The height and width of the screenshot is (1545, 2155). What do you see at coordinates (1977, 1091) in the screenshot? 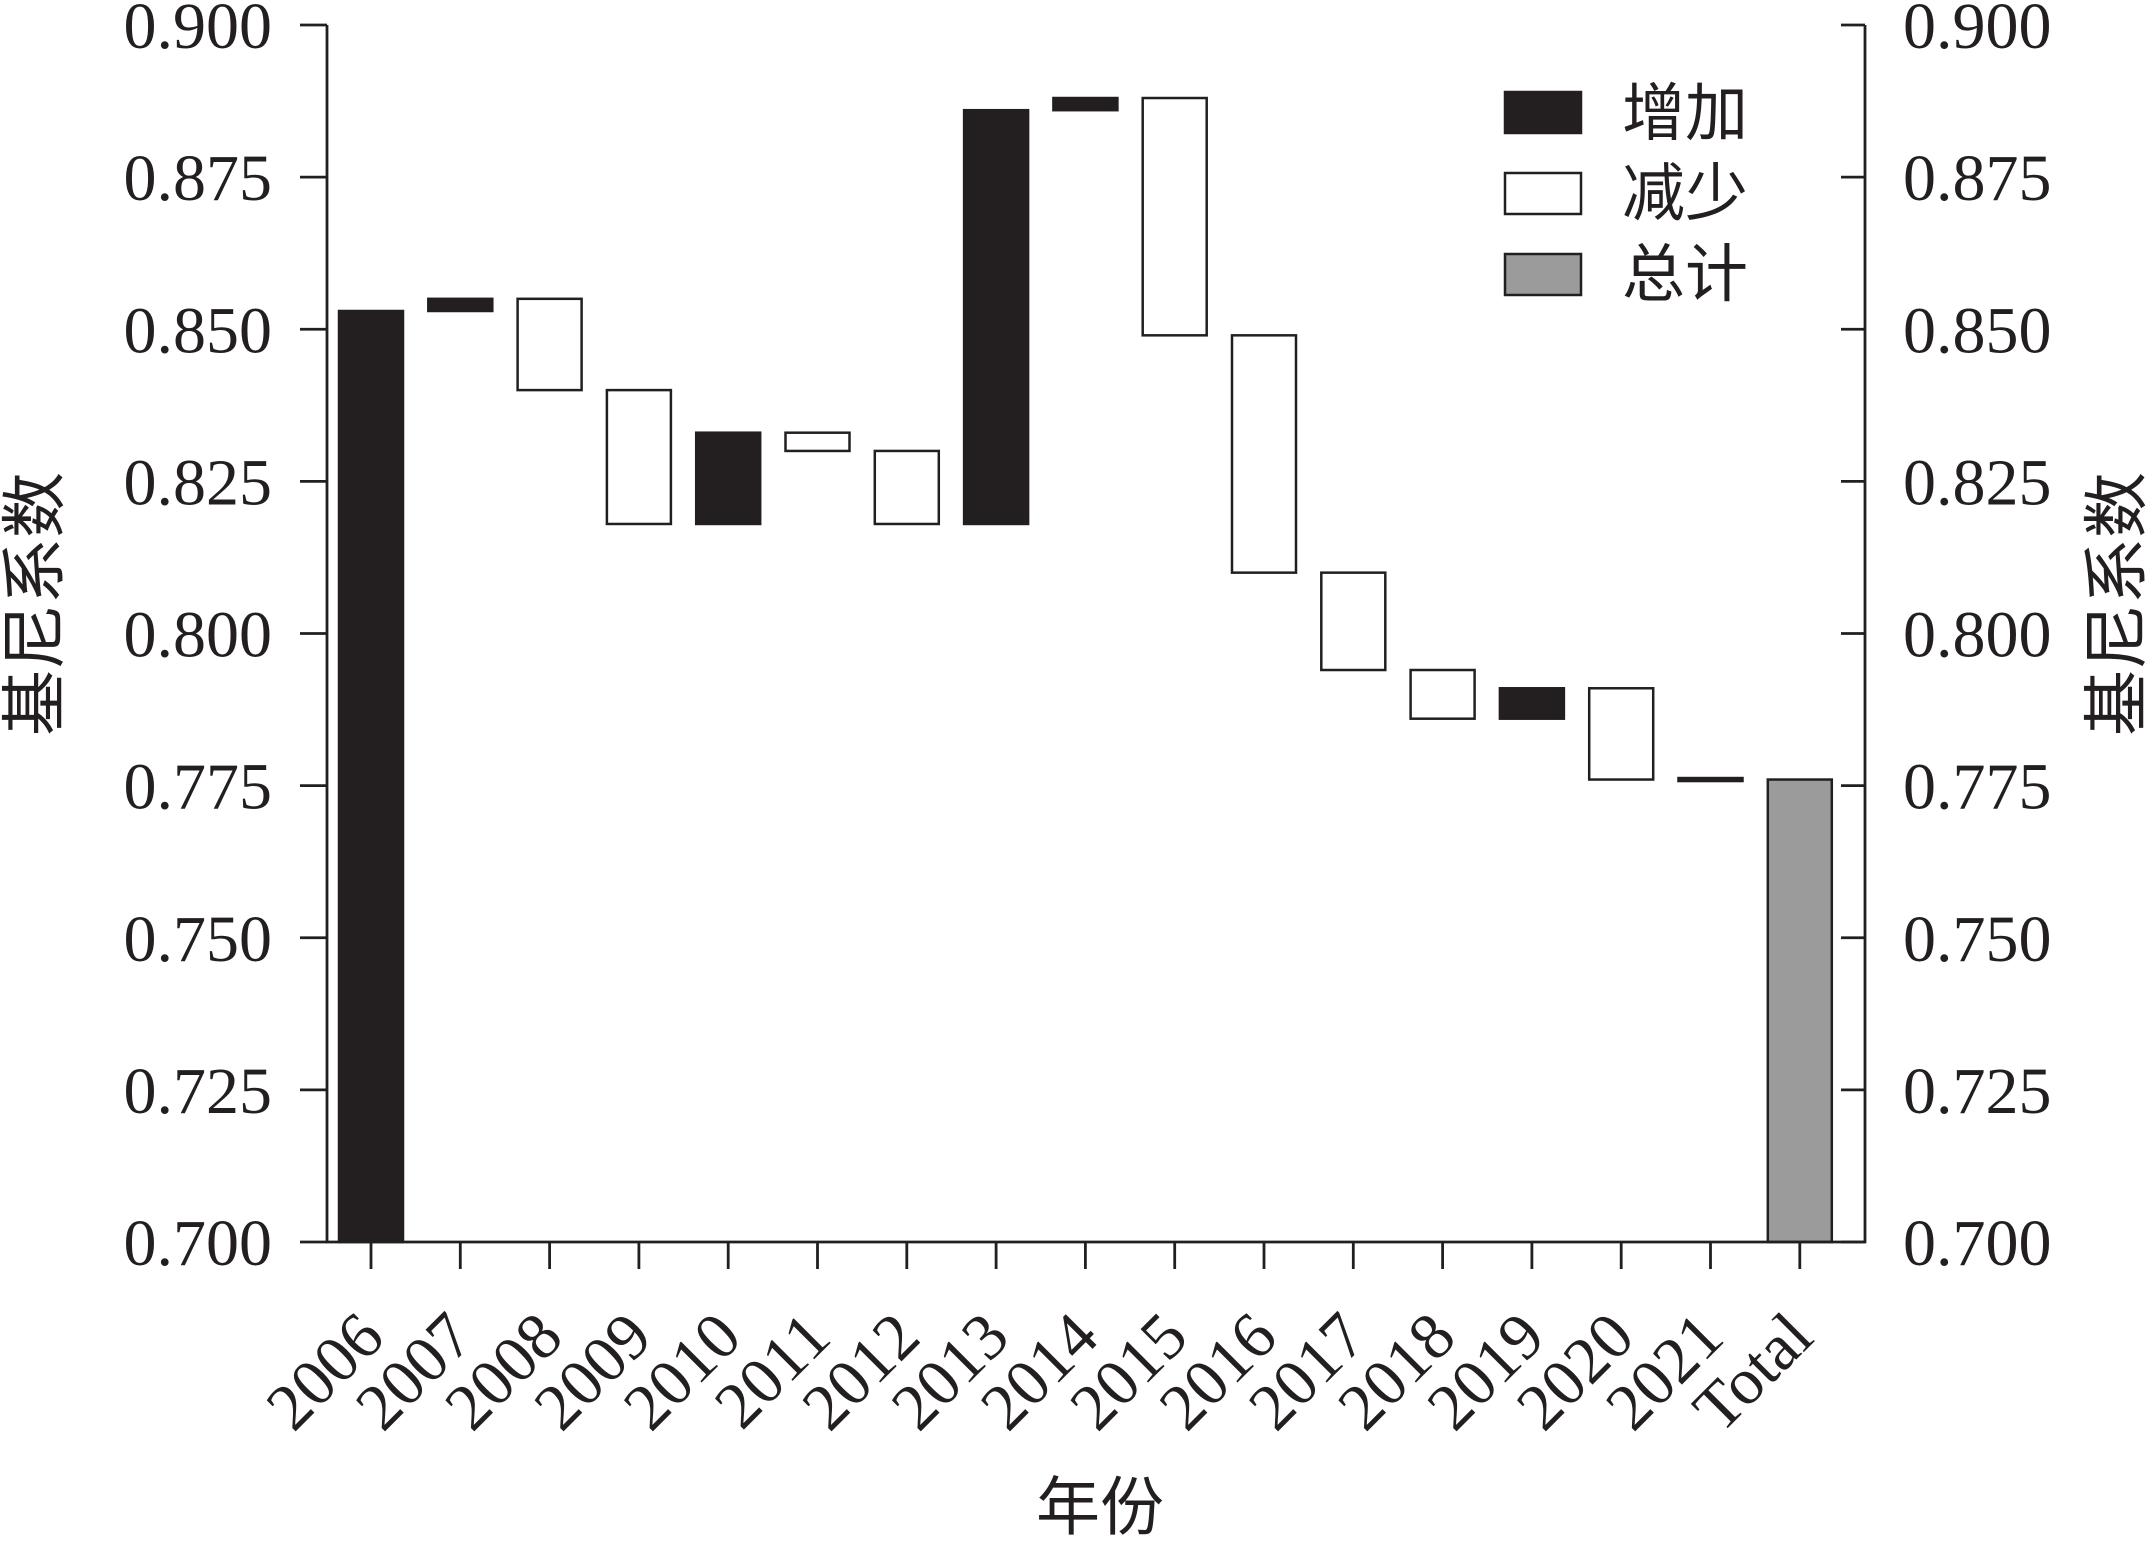
I see `y-tick-label-right: 0.725` at bounding box center [1977, 1091].